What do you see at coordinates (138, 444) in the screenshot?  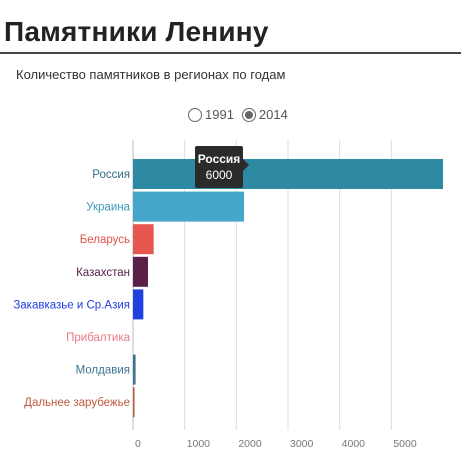 I see `x-tick-label: 0` at bounding box center [138, 444].